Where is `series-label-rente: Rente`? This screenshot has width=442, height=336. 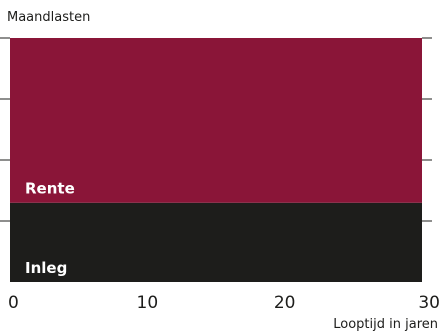 series-label-rente: Rente is located at coordinates (50, 189).